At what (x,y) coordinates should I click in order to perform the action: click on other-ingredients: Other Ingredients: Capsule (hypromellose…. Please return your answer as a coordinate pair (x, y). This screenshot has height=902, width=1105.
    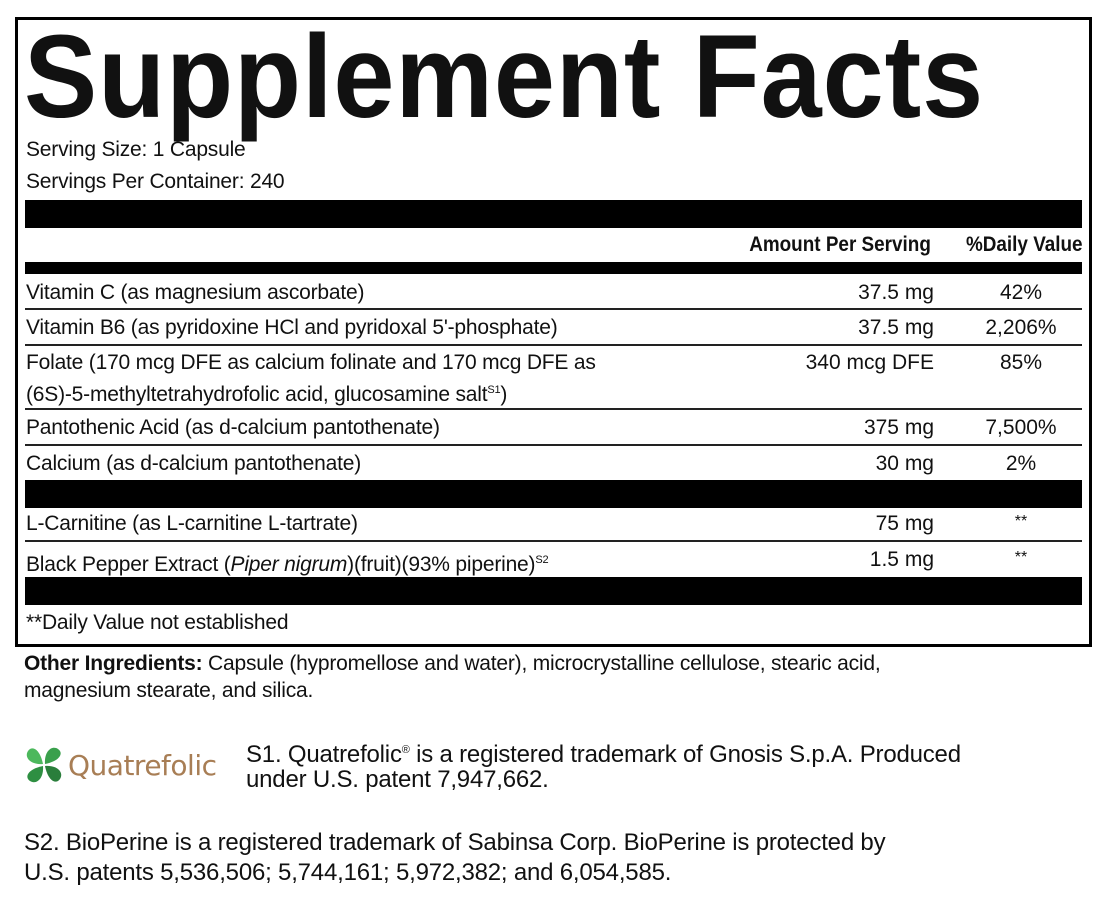
    Looking at the image, I should click on (452, 663).